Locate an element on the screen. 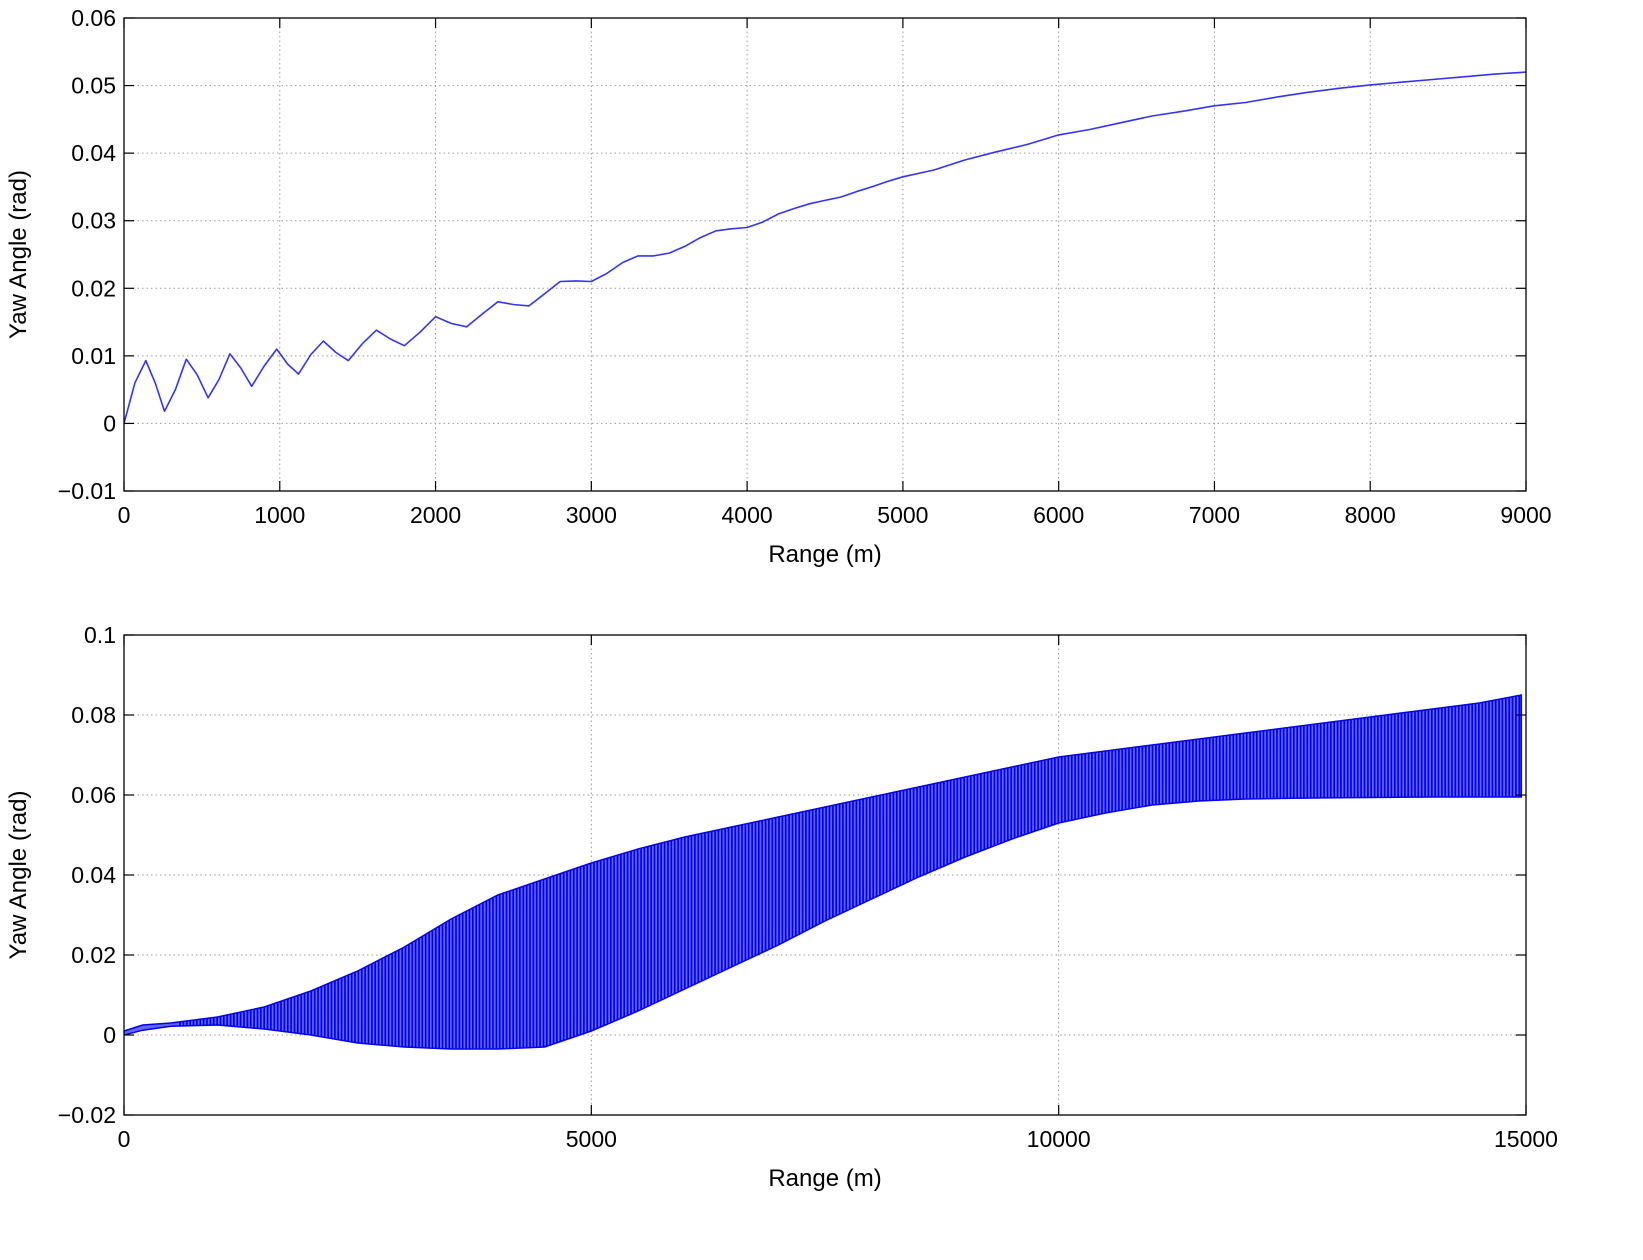 Image resolution: width=1643 pixels, height=1260 pixels. y-tick-label: 0.08 is located at coordinates (93, 715).